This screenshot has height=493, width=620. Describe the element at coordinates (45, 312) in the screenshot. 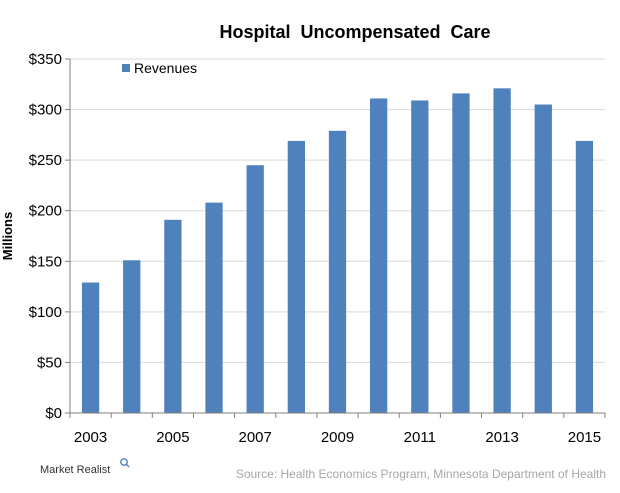

I see `y-tick-label: $100` at that location.